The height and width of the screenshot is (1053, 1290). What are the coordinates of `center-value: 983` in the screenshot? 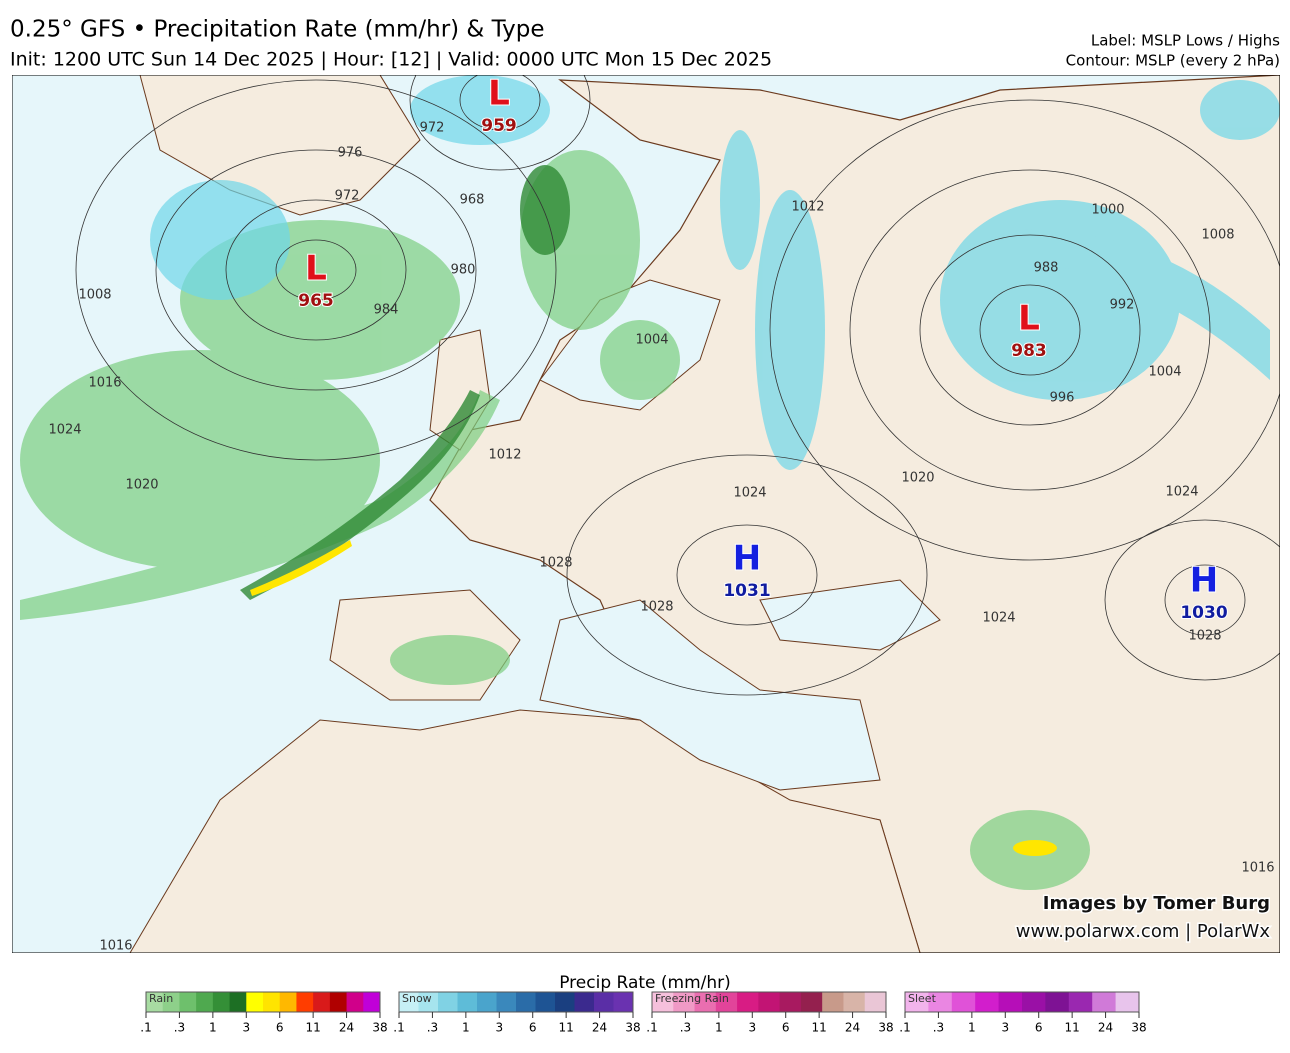 It's located at (1029, 351).